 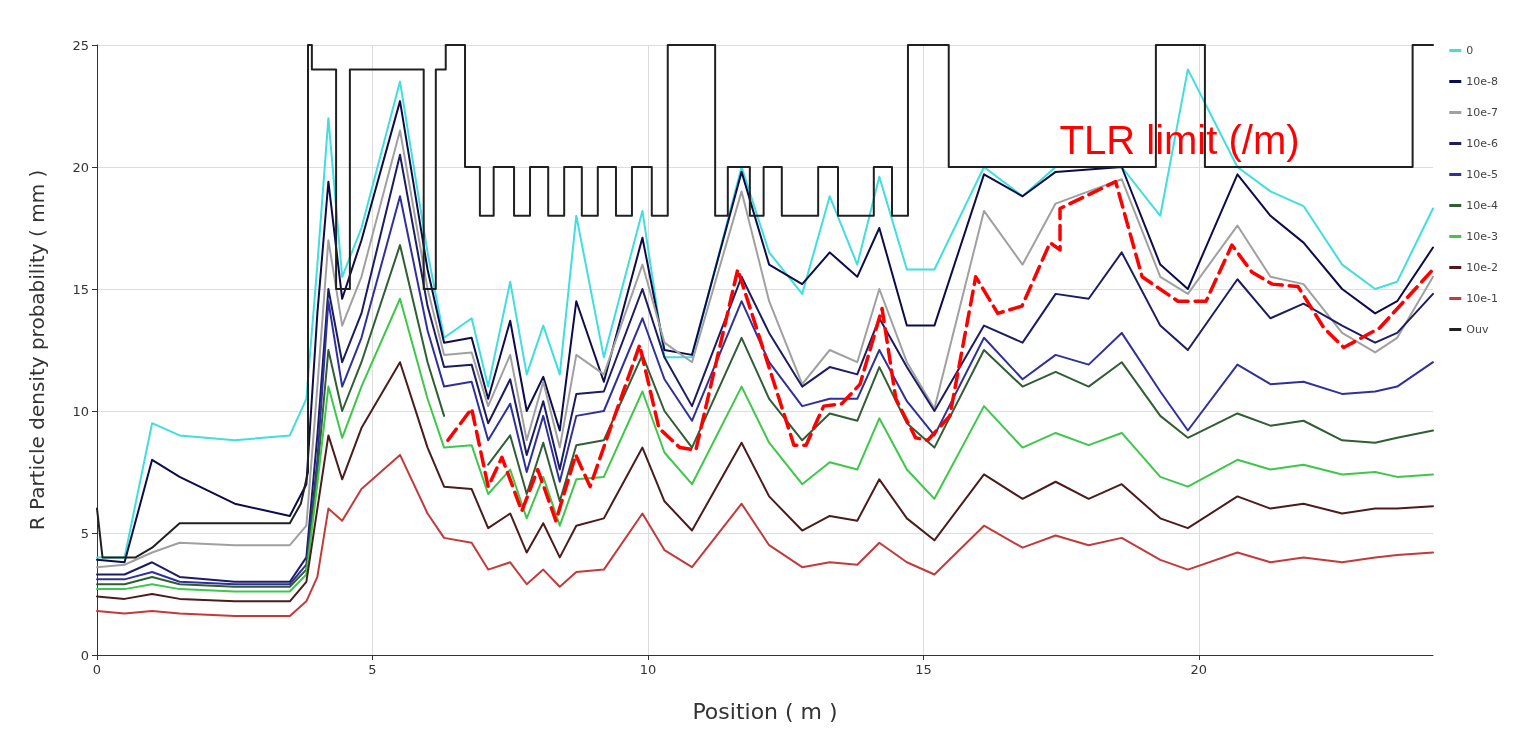 I want to click on x-tick-label: 20, so click(x=1199, y=669).